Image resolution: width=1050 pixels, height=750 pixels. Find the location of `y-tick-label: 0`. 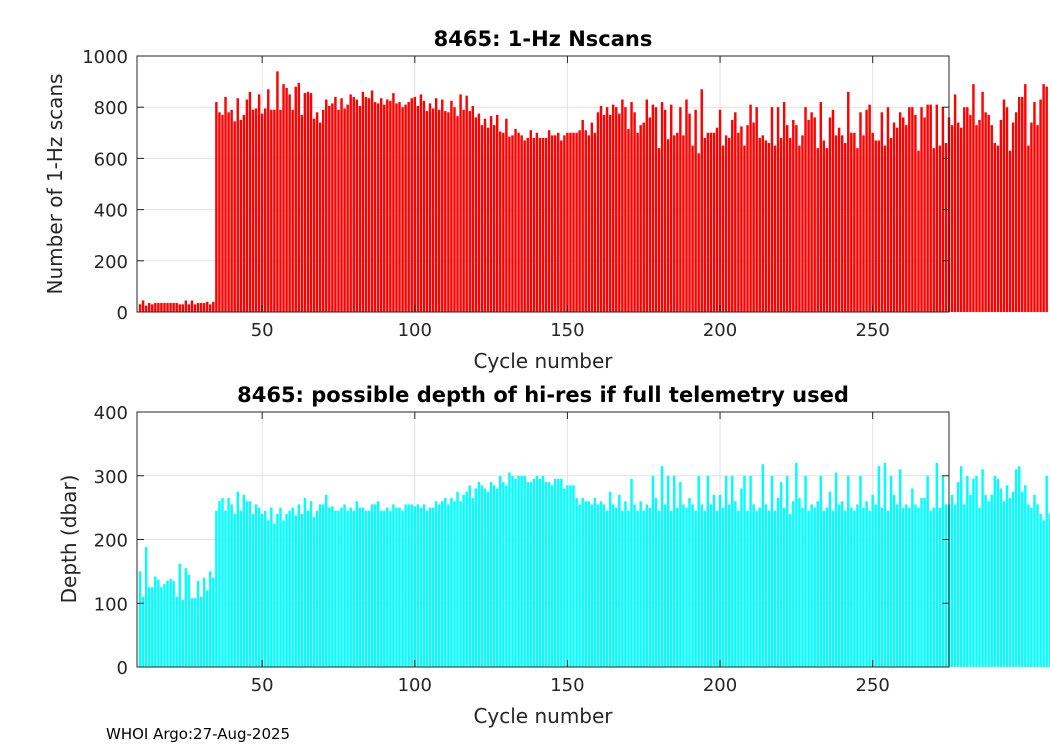

y-tick-label: 0 is located at coordinates (122, 313).